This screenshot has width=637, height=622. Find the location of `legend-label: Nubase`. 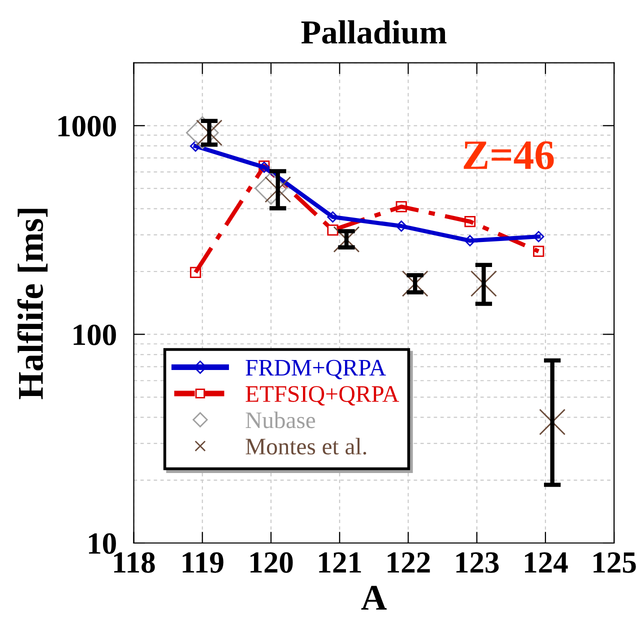

legend-label: Nubase is located at coordinates (281, 420).